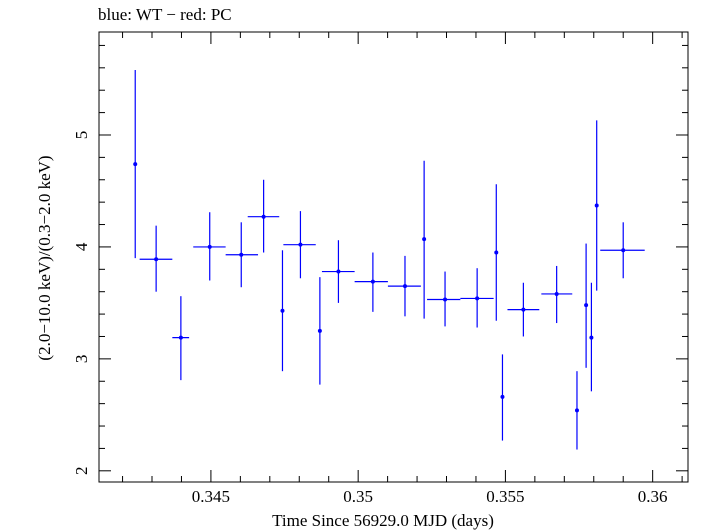 The image size is (705, 532). Describe the element at coordinates (383, 520) in the screenshot. I see `x-axis-label: Time Since 56929.0 MJD (days)` at that location.